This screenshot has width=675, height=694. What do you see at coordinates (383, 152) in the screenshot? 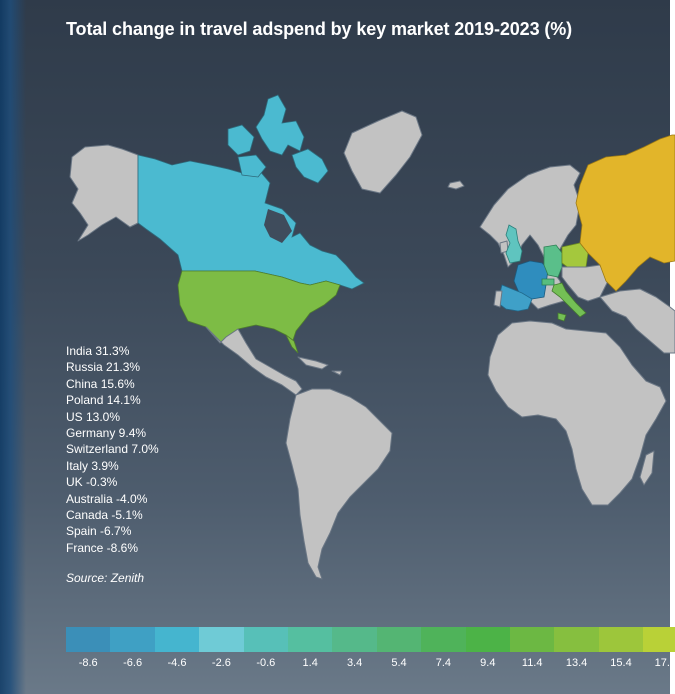
I see `map-greenland` at bounding box center [383, 152].